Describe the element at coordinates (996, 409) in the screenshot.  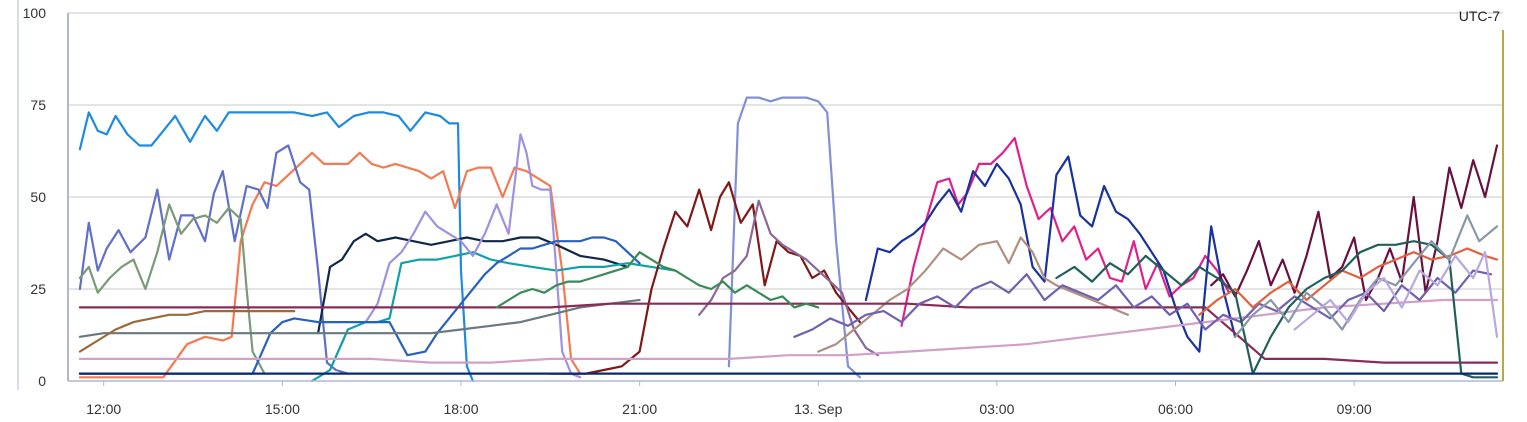
I see `x-tick-label: 03:00` at that location.